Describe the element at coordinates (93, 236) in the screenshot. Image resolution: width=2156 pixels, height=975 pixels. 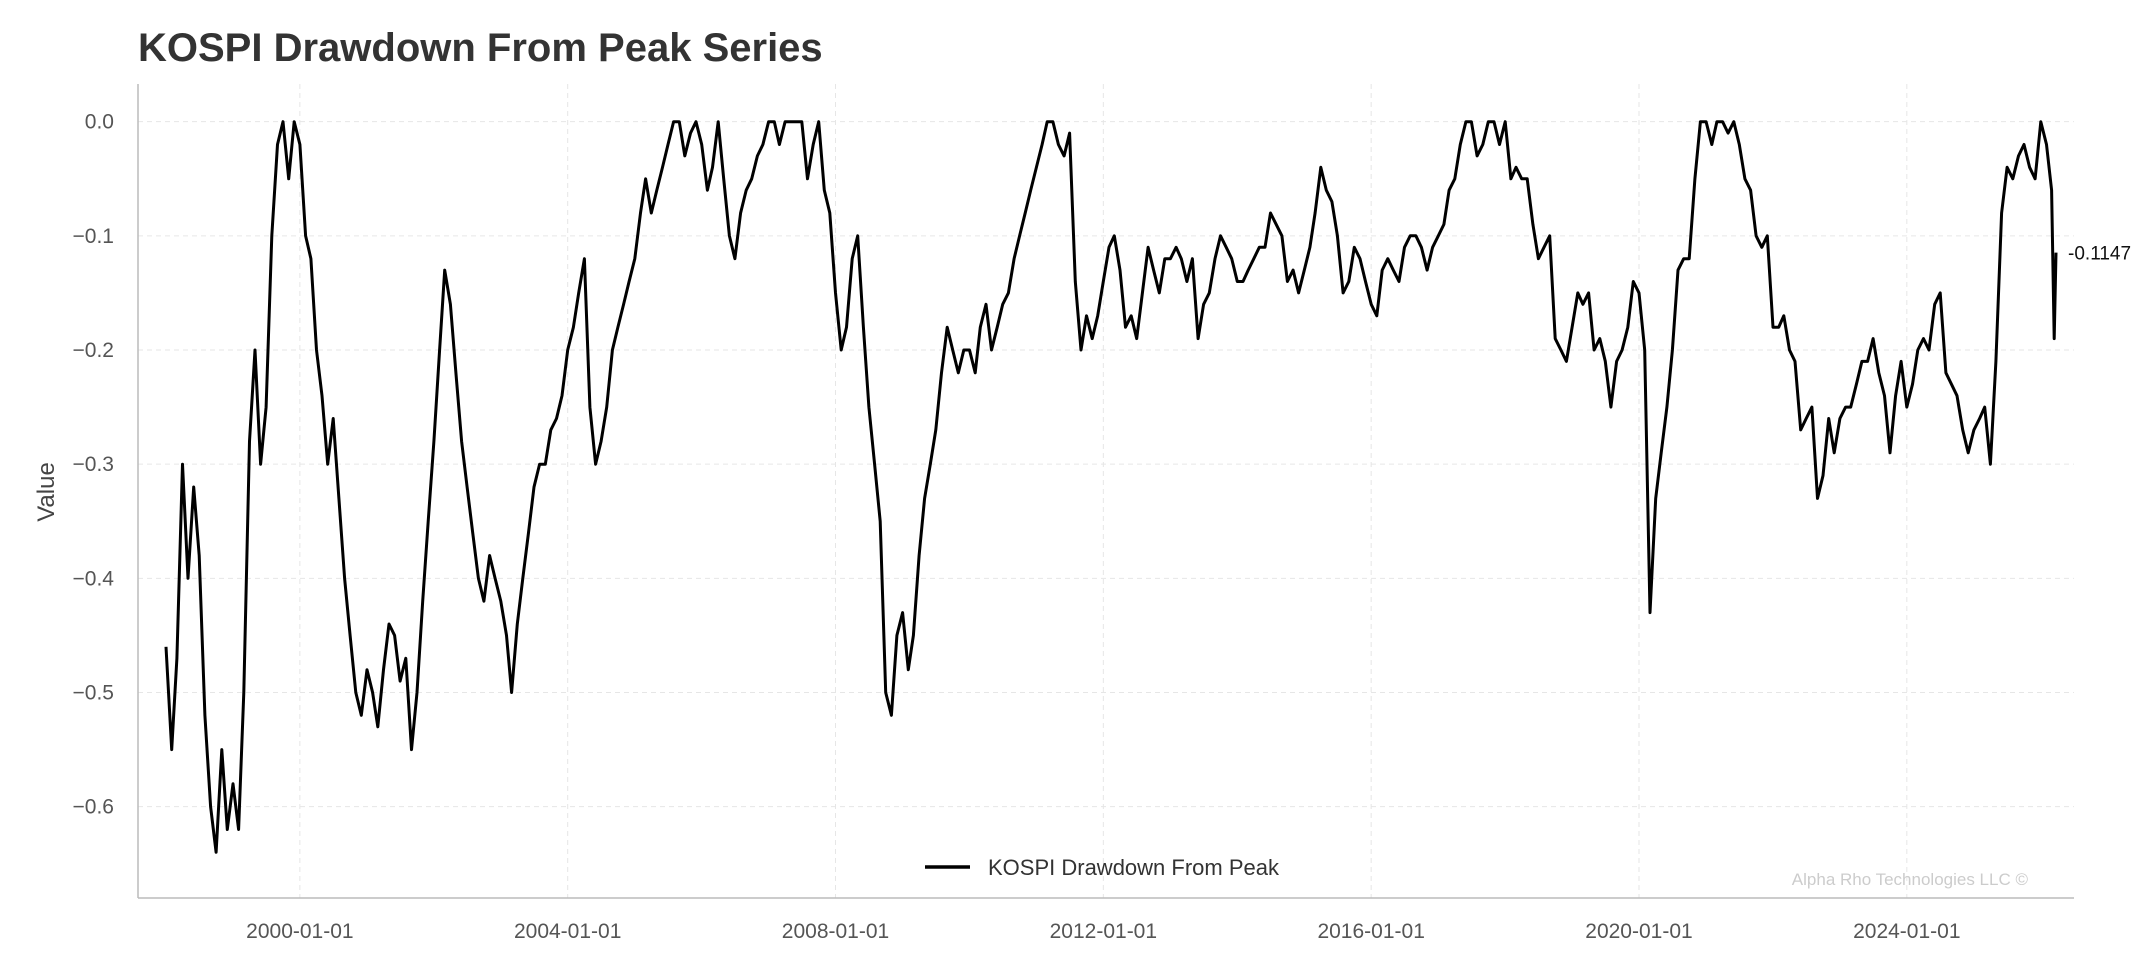
I see `y-tick-label: −0.1` at that location.